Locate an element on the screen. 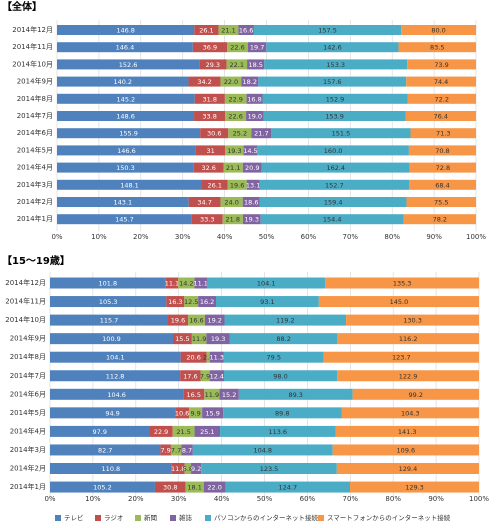 This screenshot has height=528, width=500. value-label: 16.5 is located at coordinates (194, 395).